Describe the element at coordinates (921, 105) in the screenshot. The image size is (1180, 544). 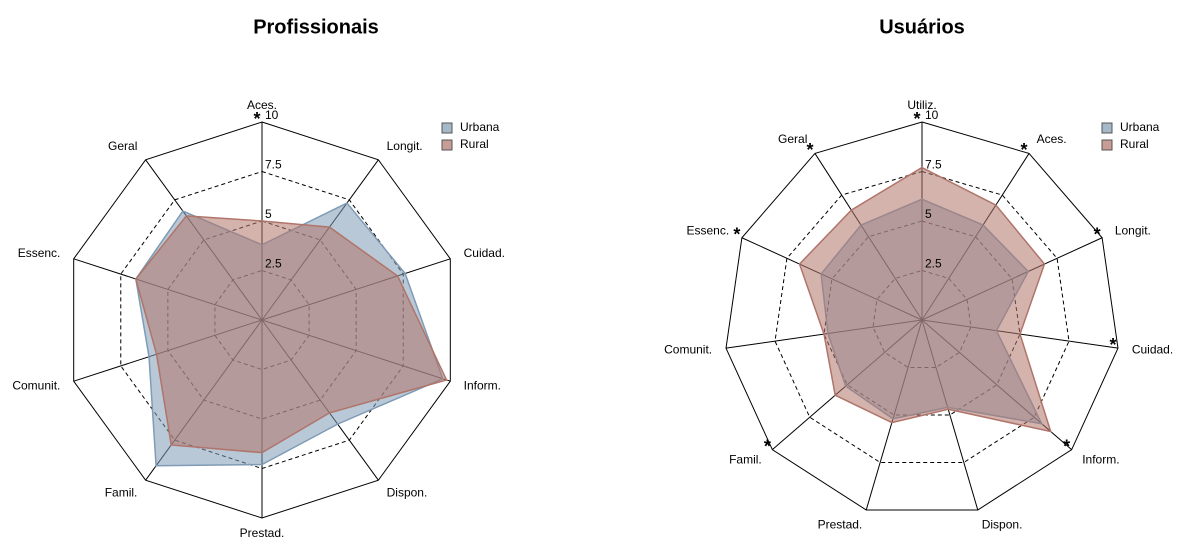
I see `category-label: Utiliz.` at that location.